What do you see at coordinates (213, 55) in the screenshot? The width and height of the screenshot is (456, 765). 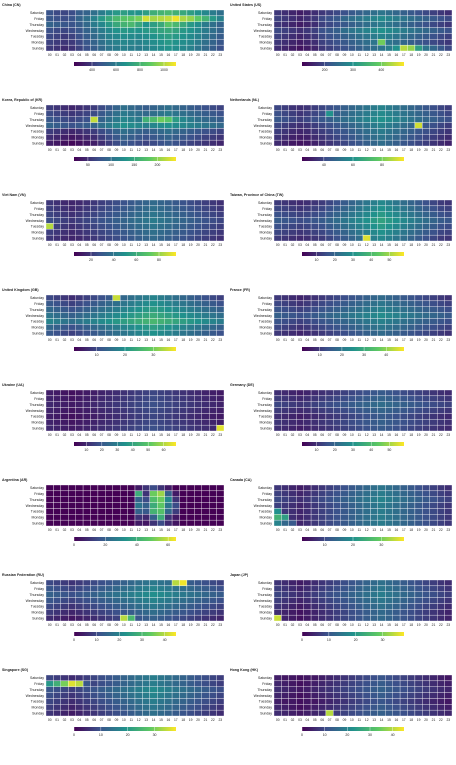 I see `hour-label: 22` at bounding box center [213, 55].